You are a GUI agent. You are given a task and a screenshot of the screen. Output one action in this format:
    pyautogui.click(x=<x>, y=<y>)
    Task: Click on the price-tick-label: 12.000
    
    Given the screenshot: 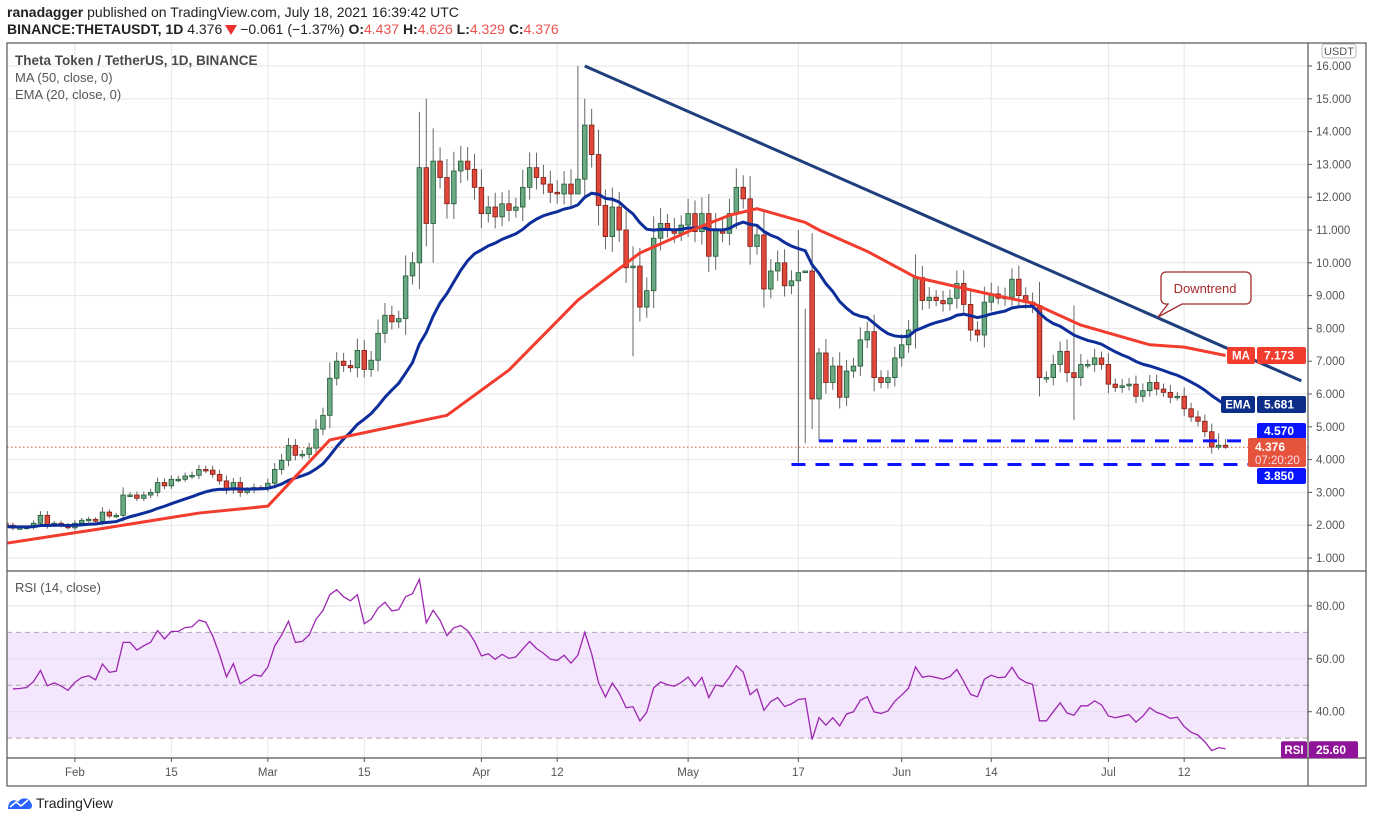 What is the action you would take?
    pyautogui.click(x=1333, y=198)
    